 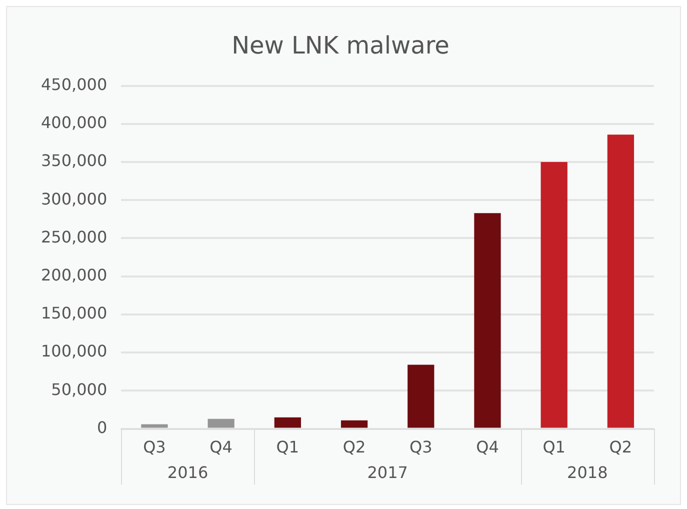 What do you see at coordinates (74, 351) in the screenshot?
I see `y-tick-label: 100,000` at bounding box center [74, 351].